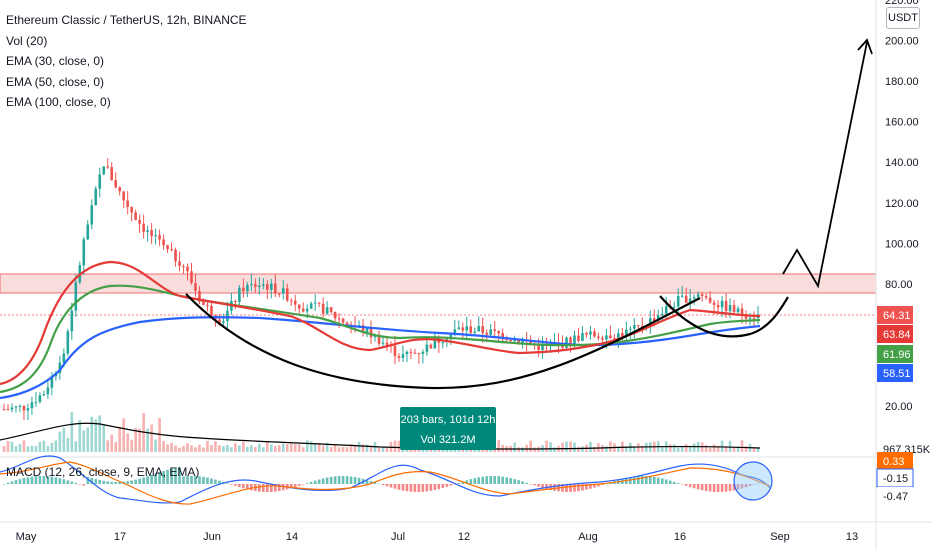  I want to click on currency-unit-button: USDT, so click(903, 18).